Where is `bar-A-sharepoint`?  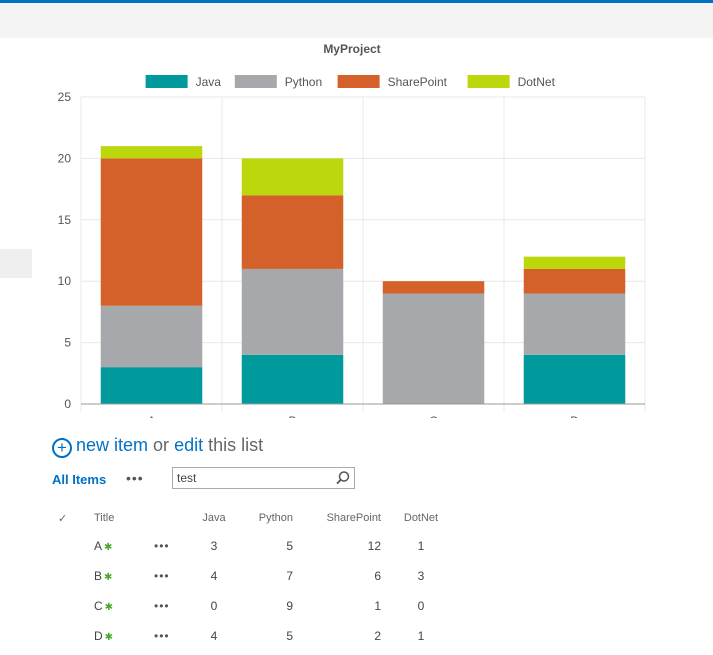 bar-A-sharepoint is located at coordinates (151, 232).